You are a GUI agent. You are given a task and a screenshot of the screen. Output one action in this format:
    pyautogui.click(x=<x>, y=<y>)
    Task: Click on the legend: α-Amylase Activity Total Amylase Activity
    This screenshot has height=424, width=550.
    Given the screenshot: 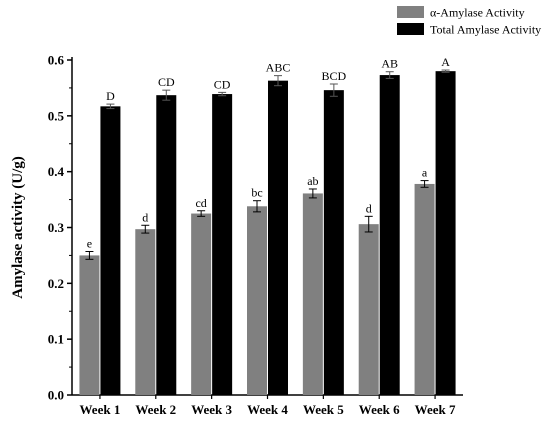 What is the action you would take?
    pyautogui.click(x=469, y=21)
    